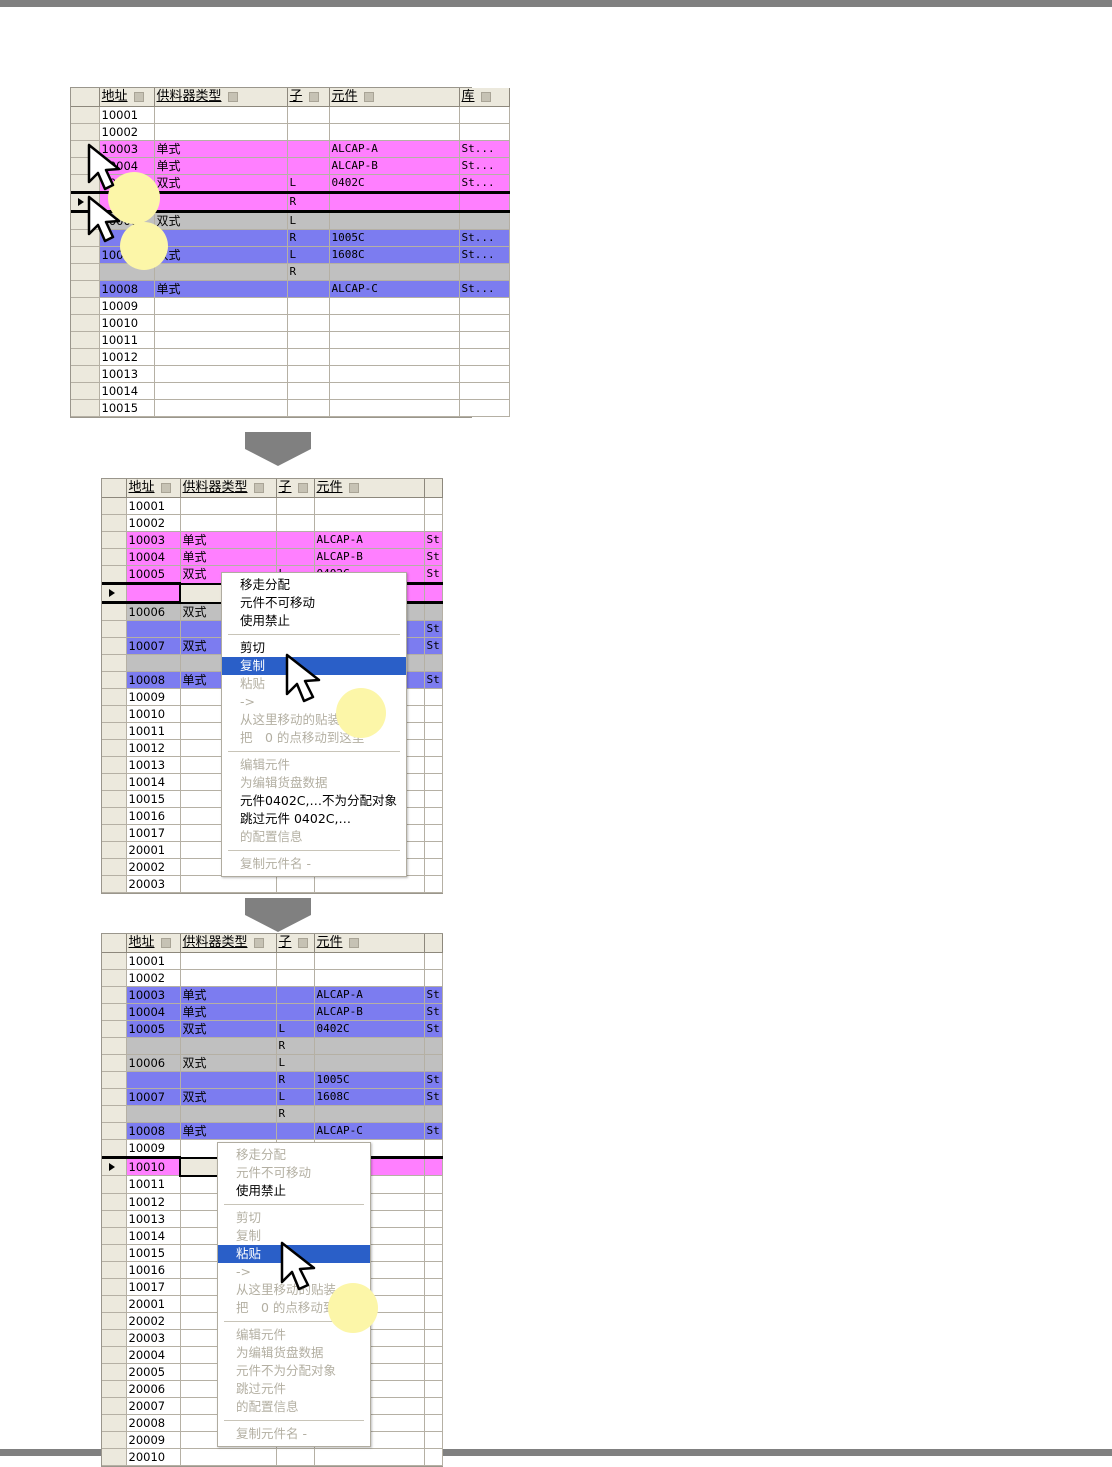  I want to click on cell-address: 20007, so click(153, 1406).